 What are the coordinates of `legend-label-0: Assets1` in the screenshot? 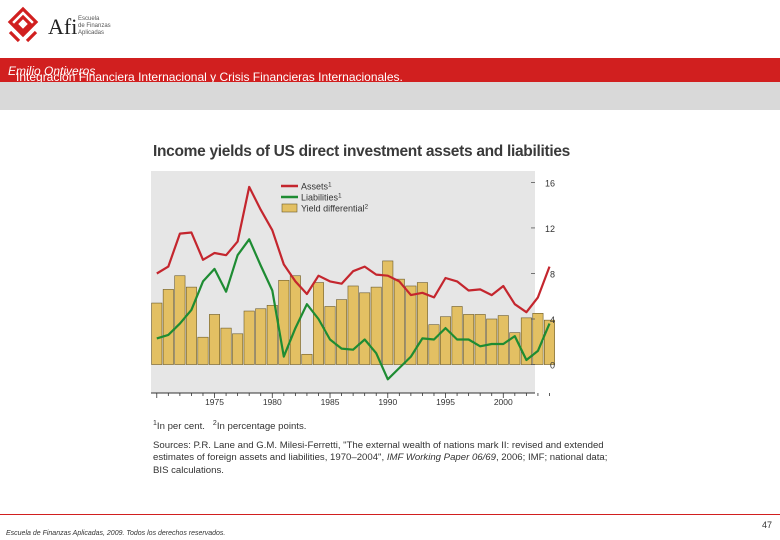 It's located at (316, 187).